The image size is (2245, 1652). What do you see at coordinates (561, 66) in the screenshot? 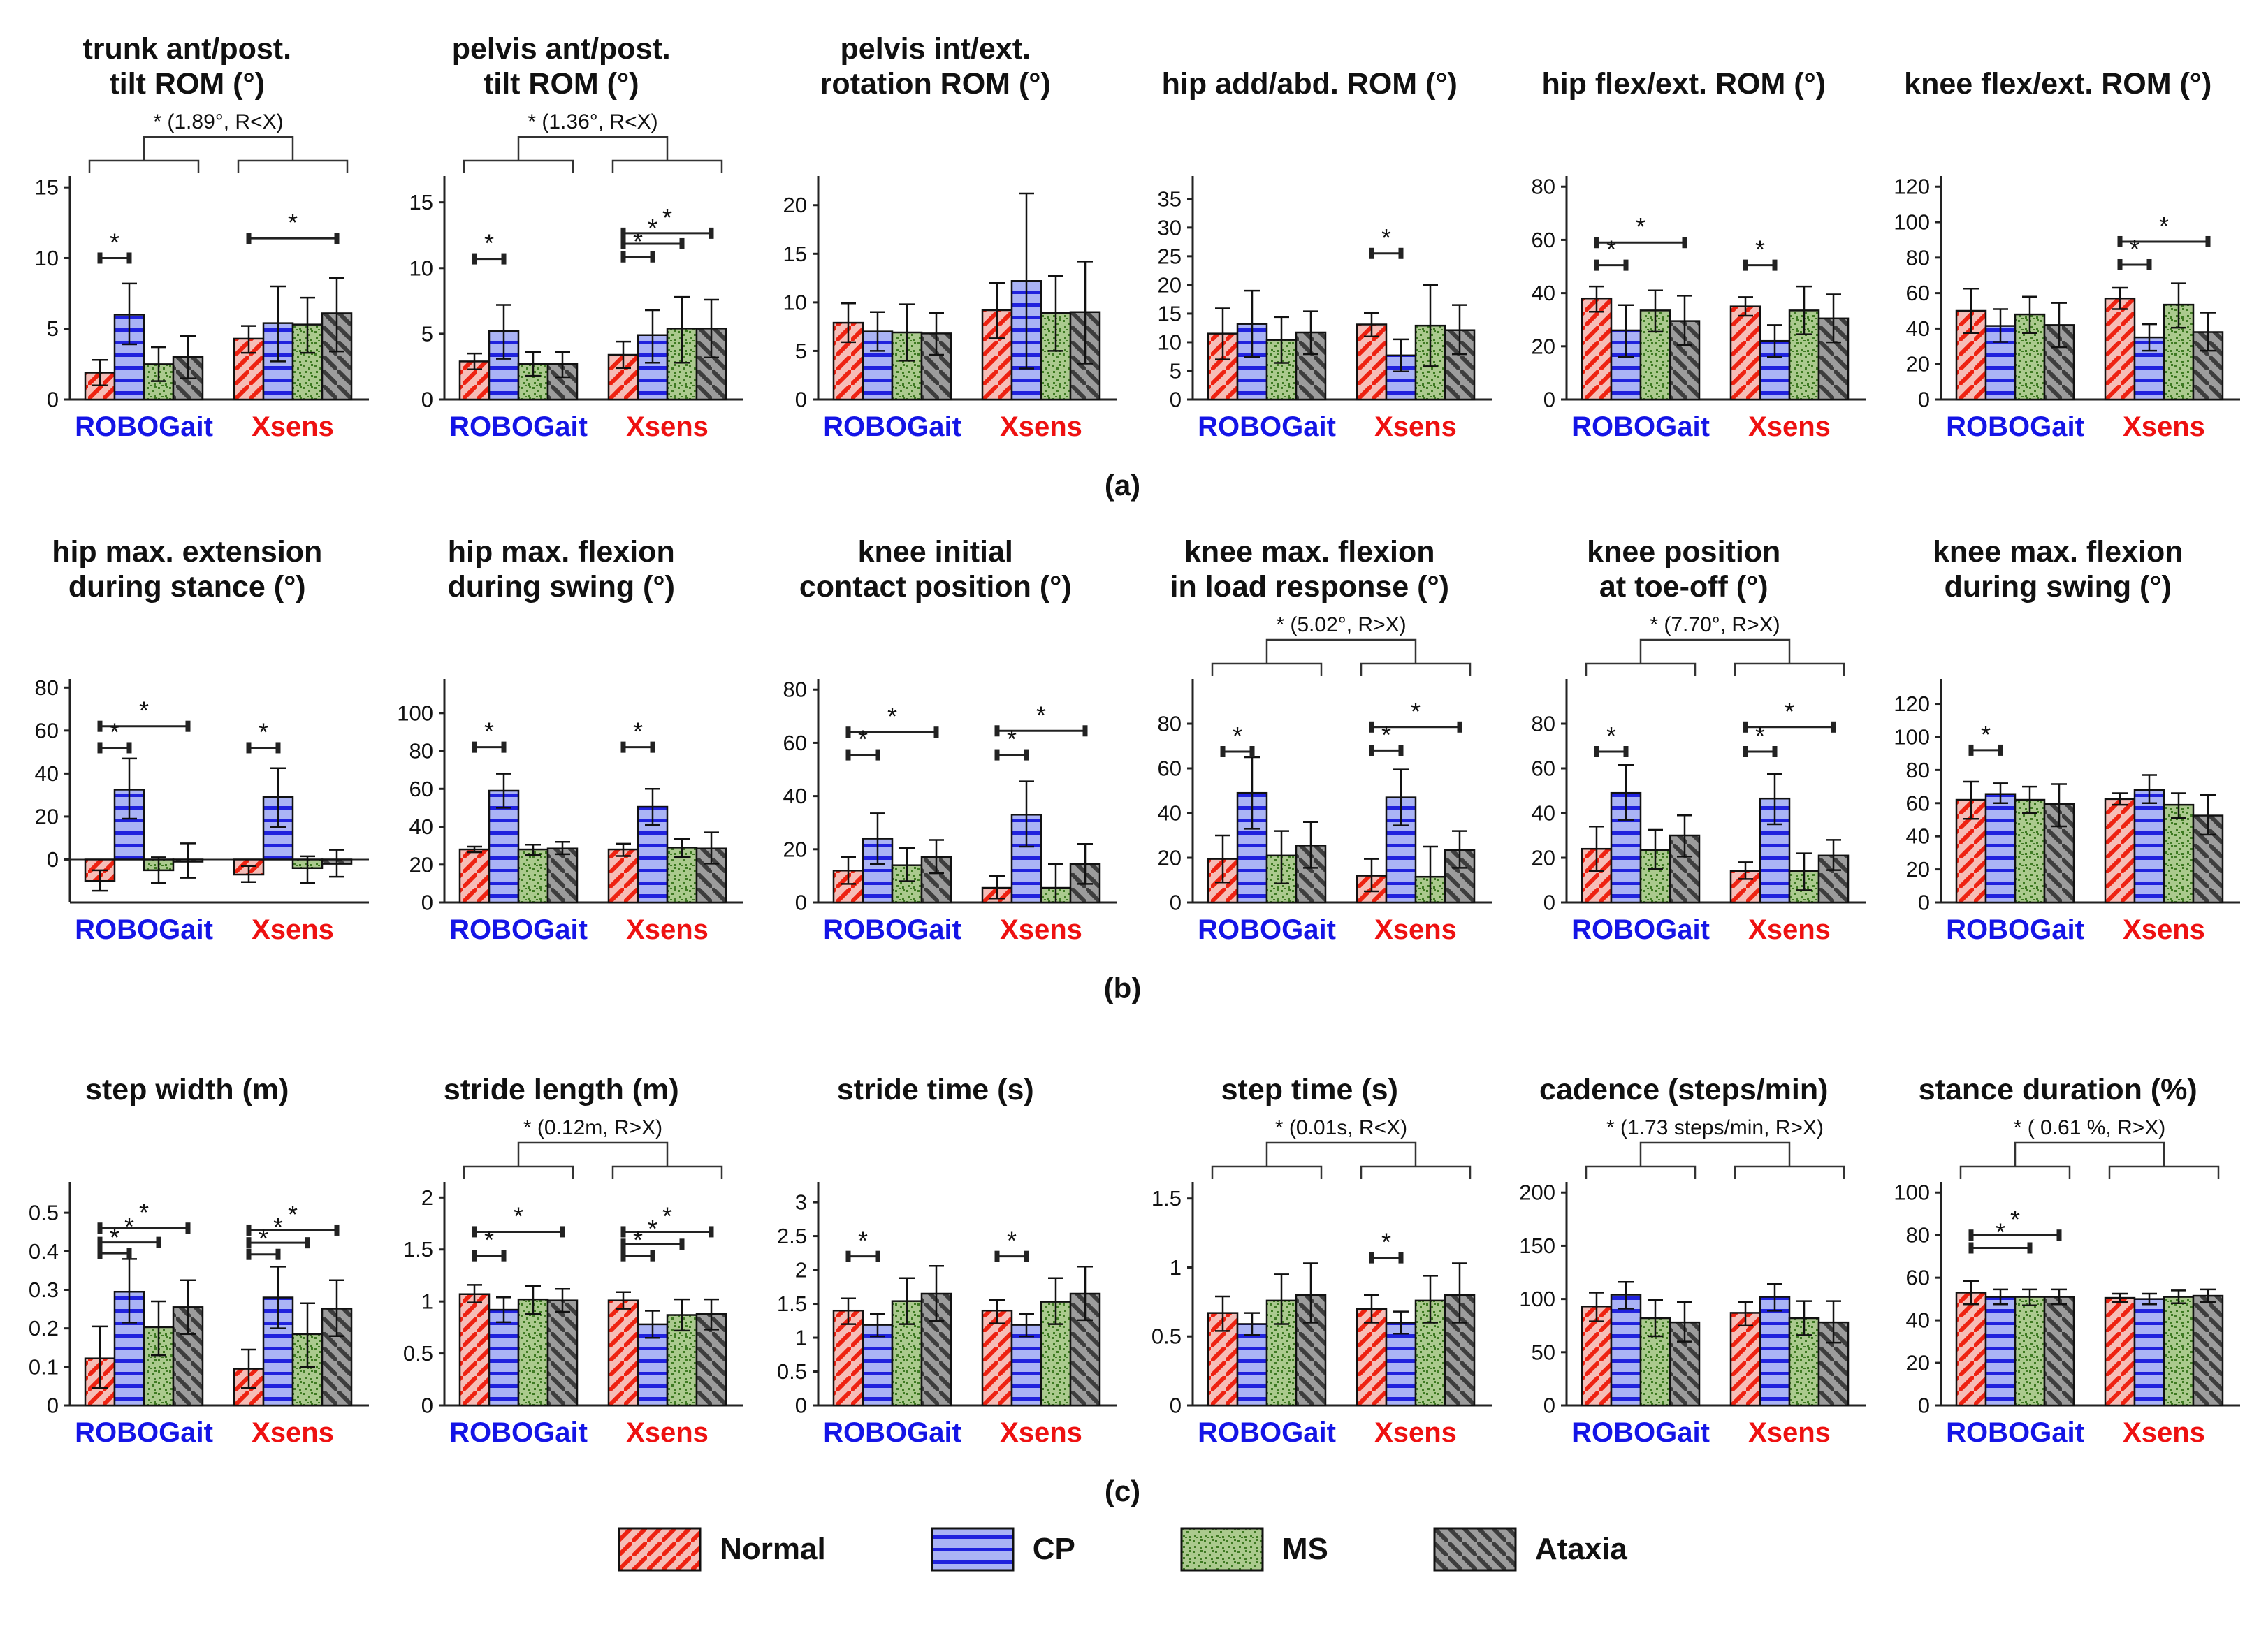
I see `chart-title: pelvis ant/post. tilt ROM (°)` at bounding box center [561, 66].